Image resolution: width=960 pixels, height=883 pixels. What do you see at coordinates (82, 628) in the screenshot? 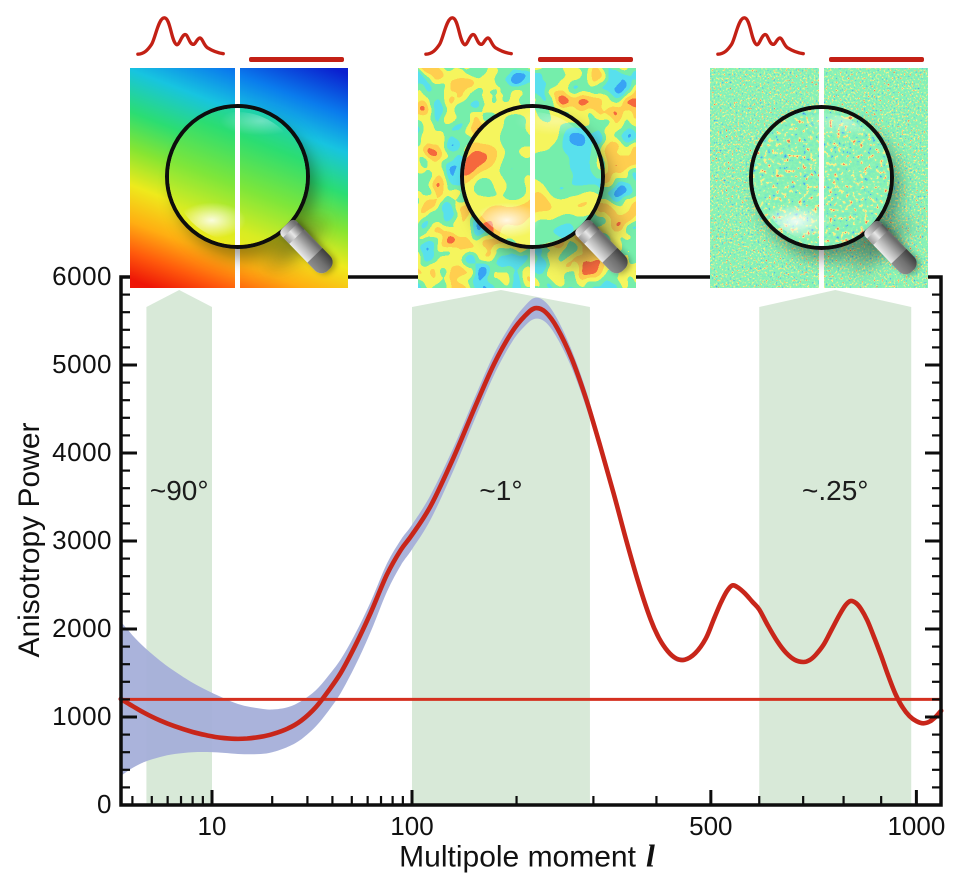
I see `y-tick-label: 2000` at bounding box center [82, 628].